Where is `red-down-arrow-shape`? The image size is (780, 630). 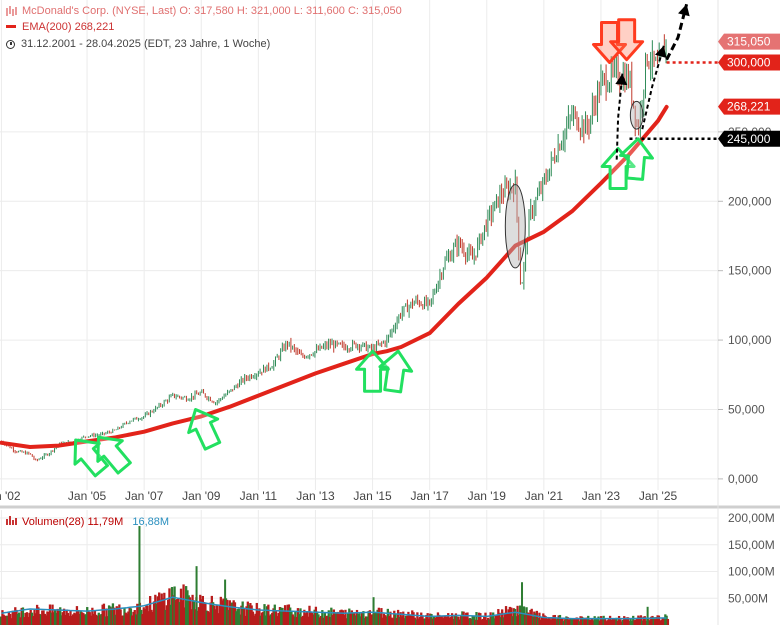 red-down-arrow-shape is located at coordinates (627, 40).